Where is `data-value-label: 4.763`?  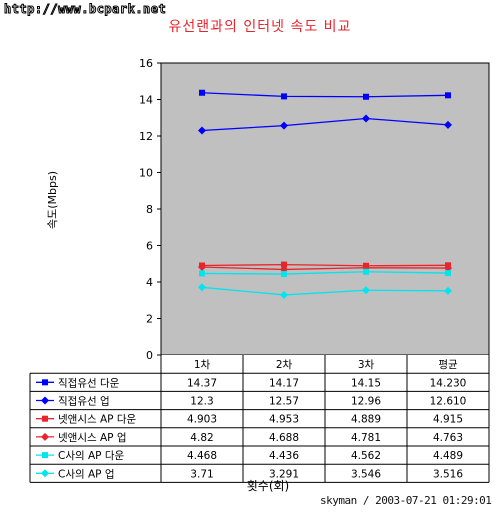
data-value-label: 4.763 is located at coordinates (448, 438).